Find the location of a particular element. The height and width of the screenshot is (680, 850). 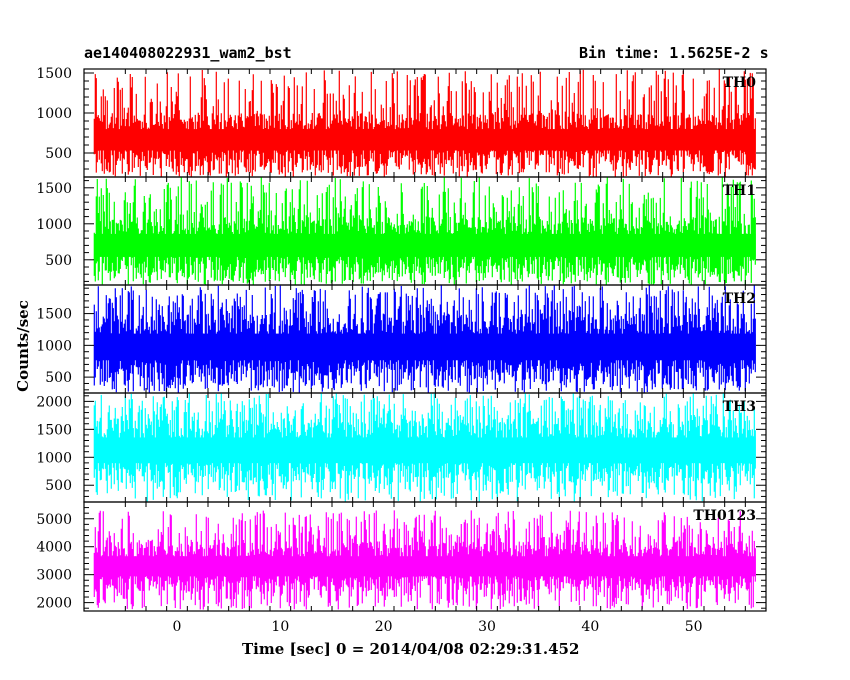

series-th1 is located at coordinates (424, 231).